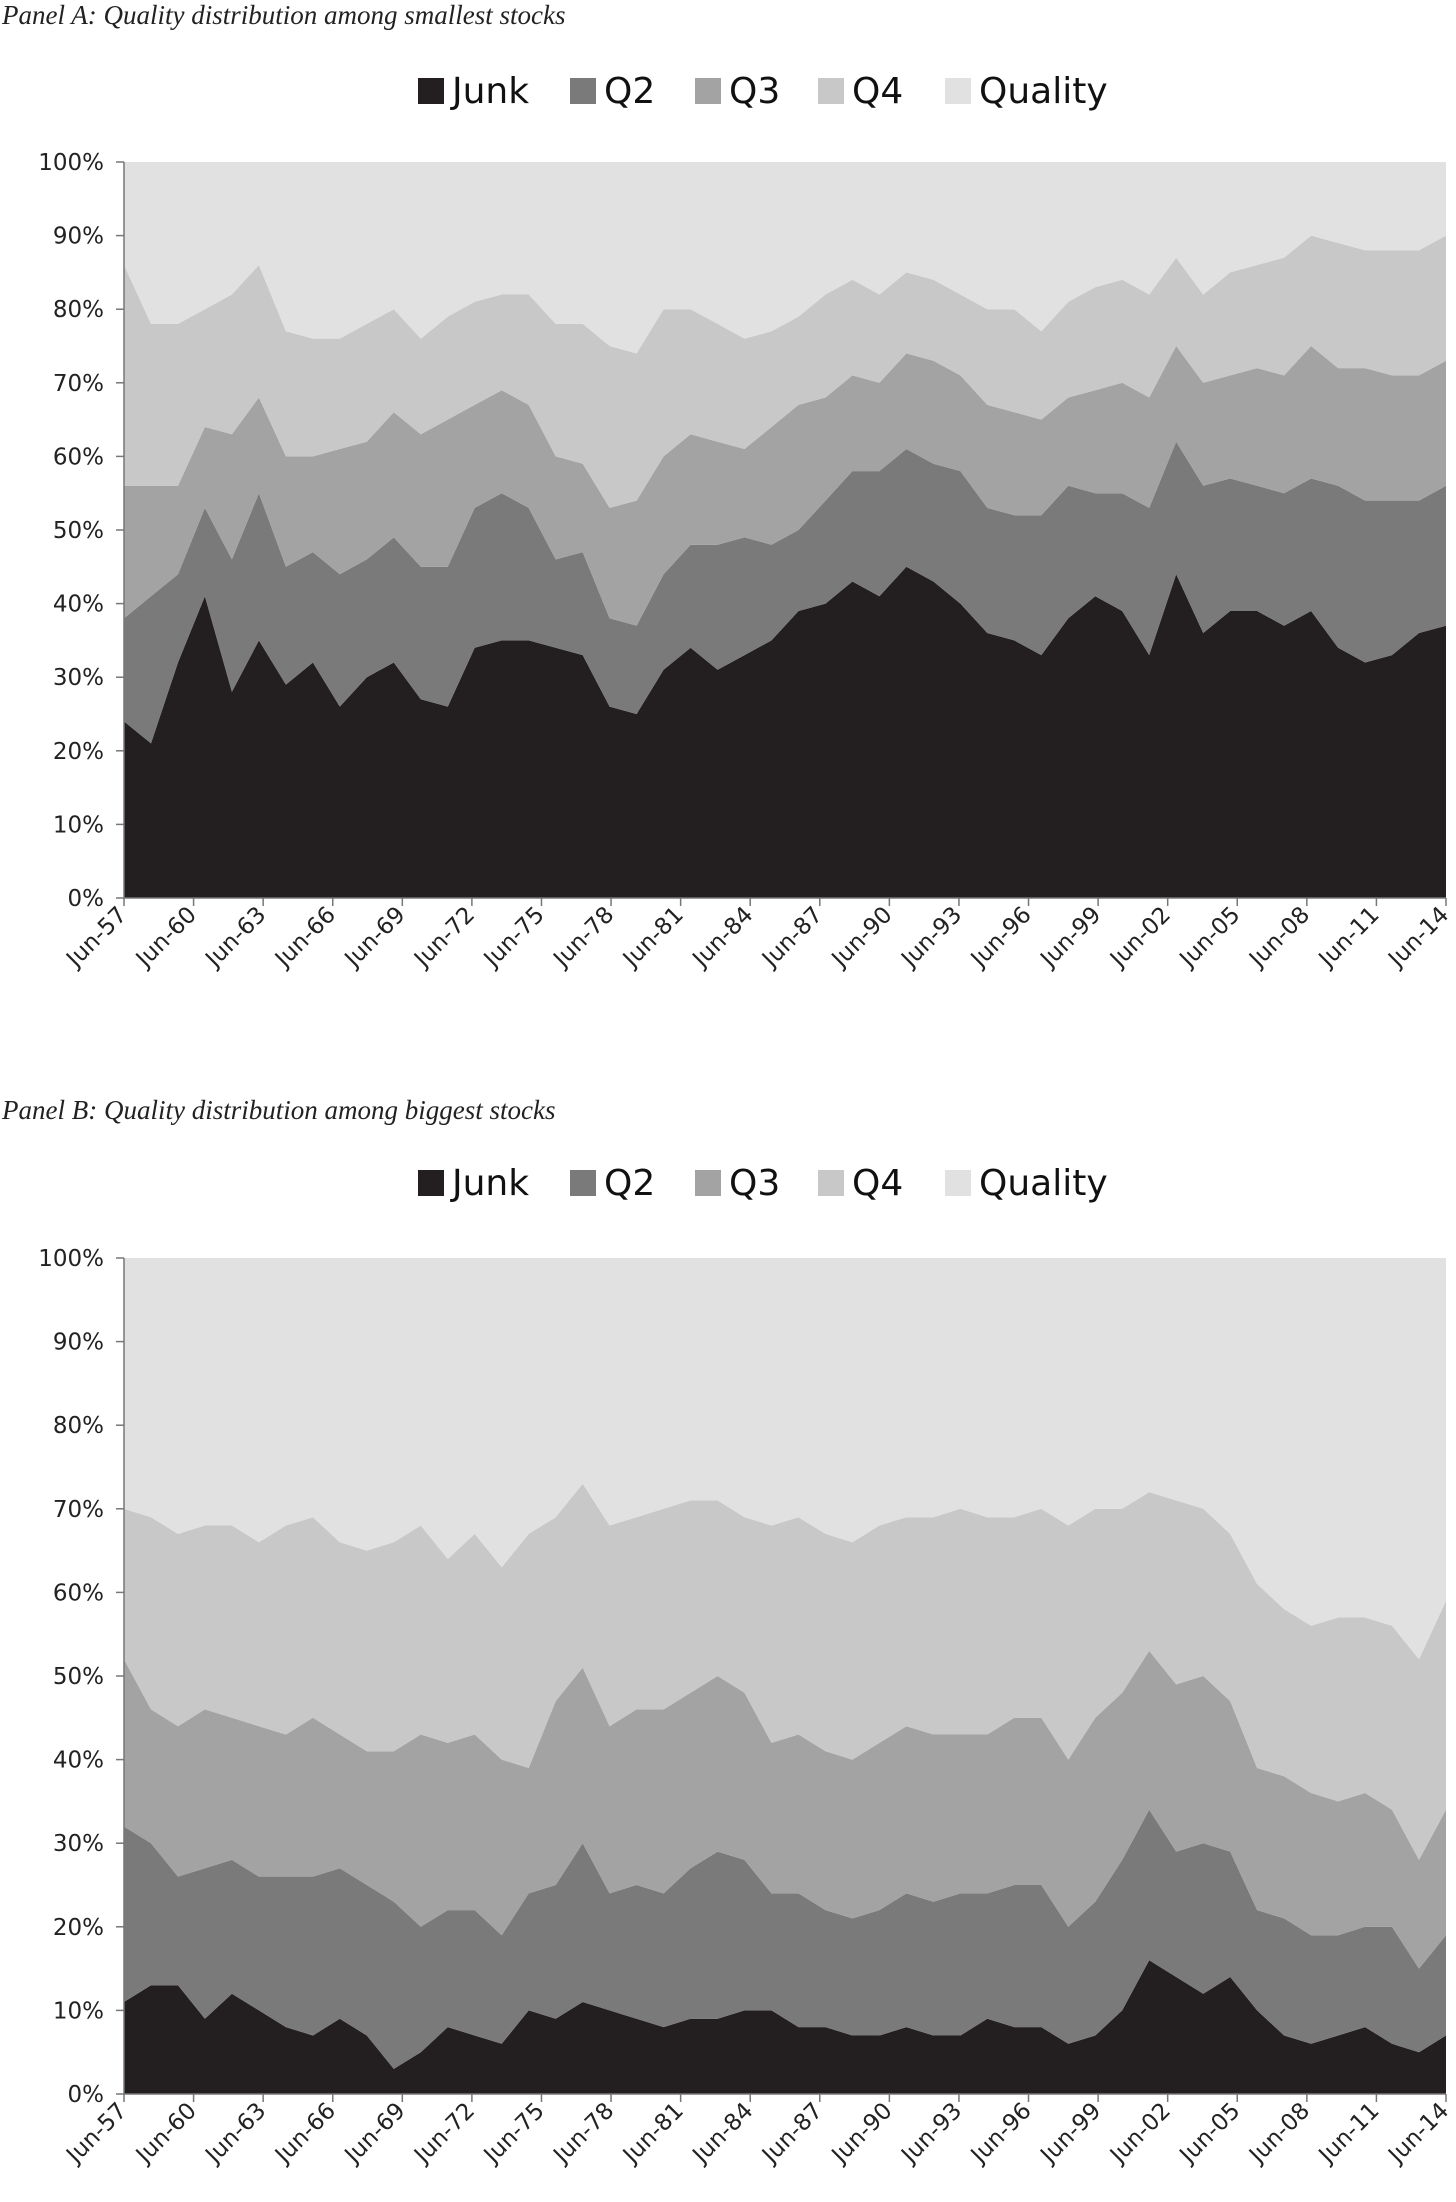 The image size is (1456, 2202). I want to click on panel-b-x-tick-label: Jun-08, so click(1279, 2134).